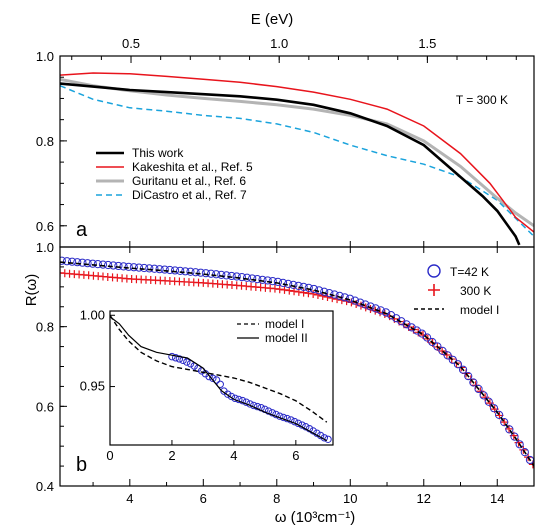 The image size is (536, 529). Describe the element at coordinates (45, 406) in the screenshot. I see `b-y-tick-label: 0.6` at that location.